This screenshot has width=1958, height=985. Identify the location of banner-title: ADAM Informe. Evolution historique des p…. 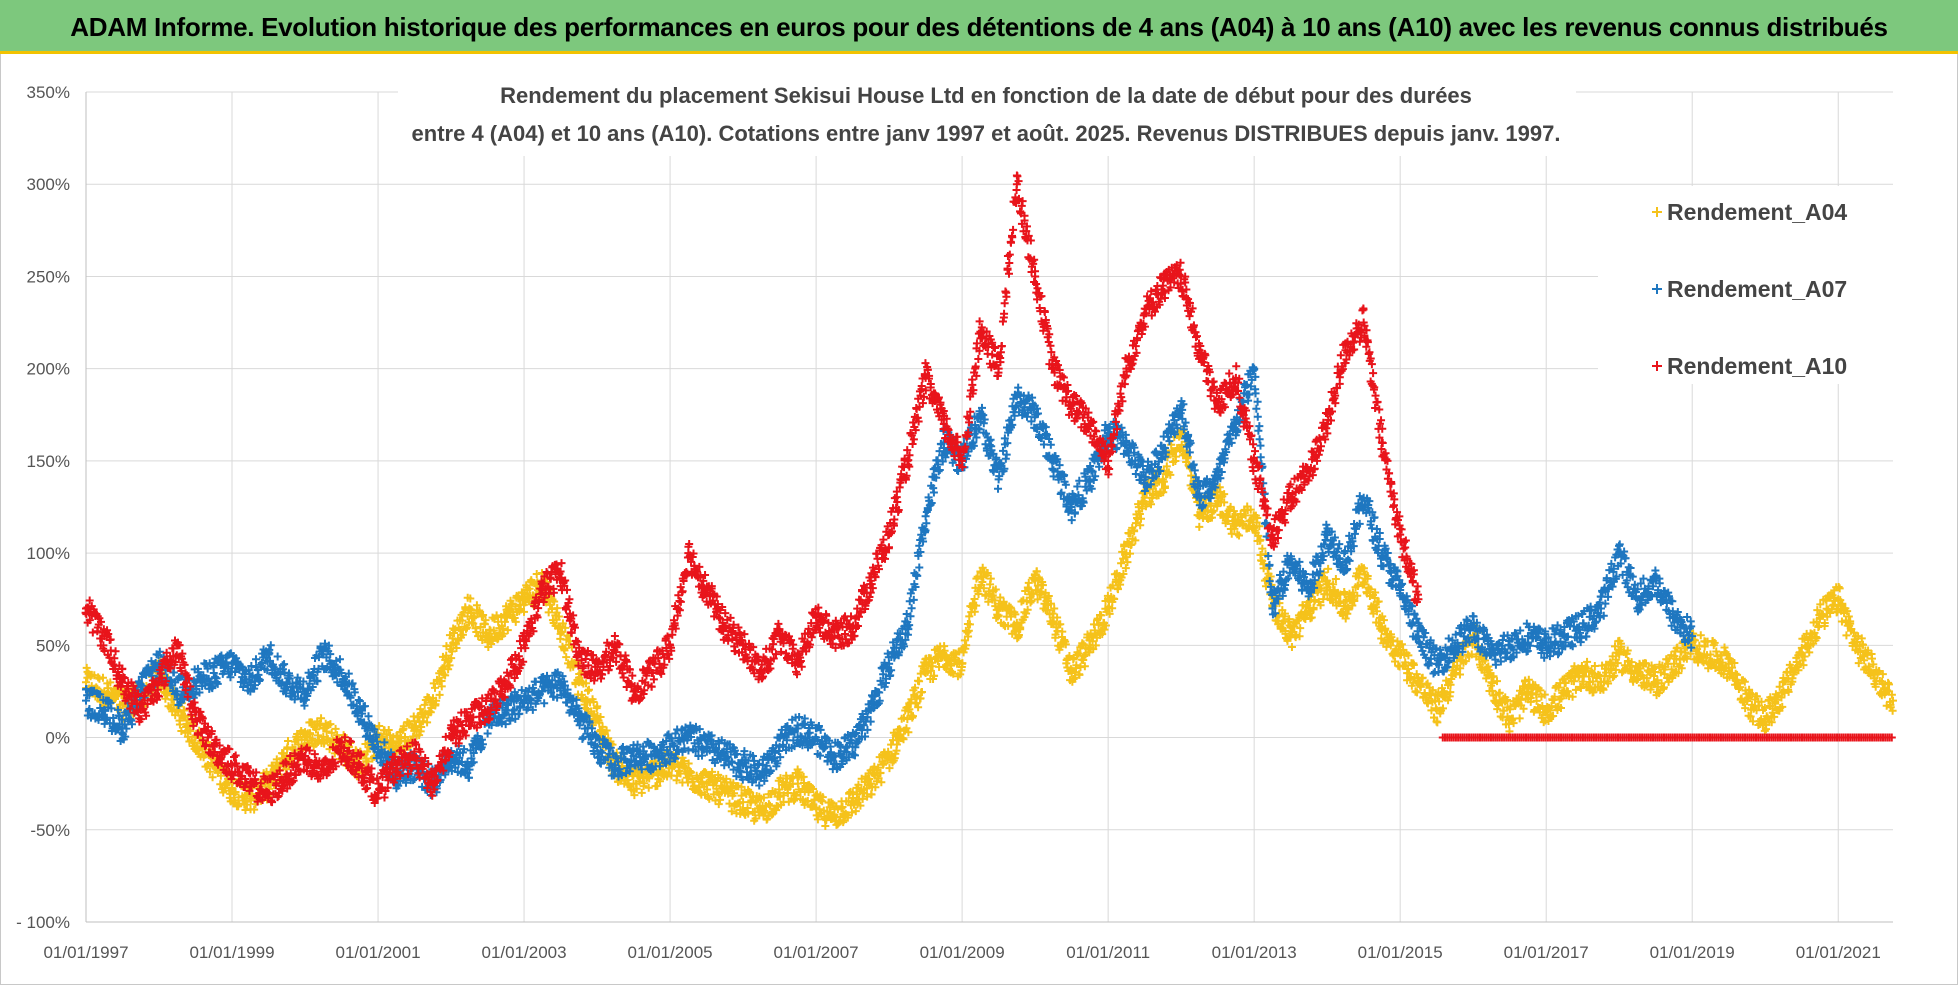
(979, 27).